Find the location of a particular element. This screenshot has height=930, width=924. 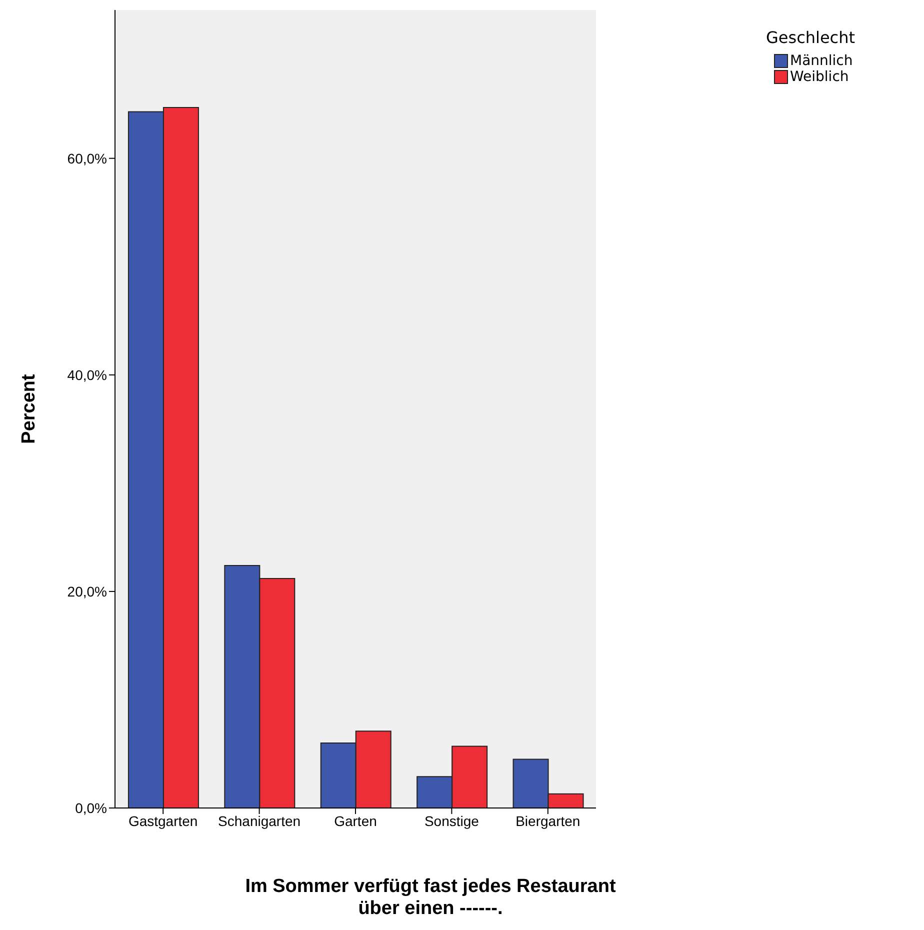

x-tick-label: Sonstige is located at coordinates (452, 820).